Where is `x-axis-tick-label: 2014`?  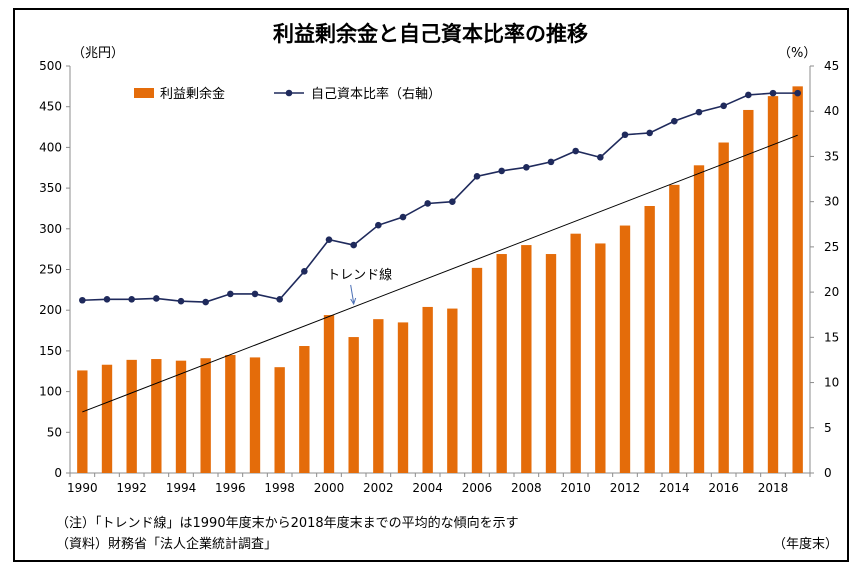
x-axis-tick-label: 2014 is located at coordinates (674, 488).